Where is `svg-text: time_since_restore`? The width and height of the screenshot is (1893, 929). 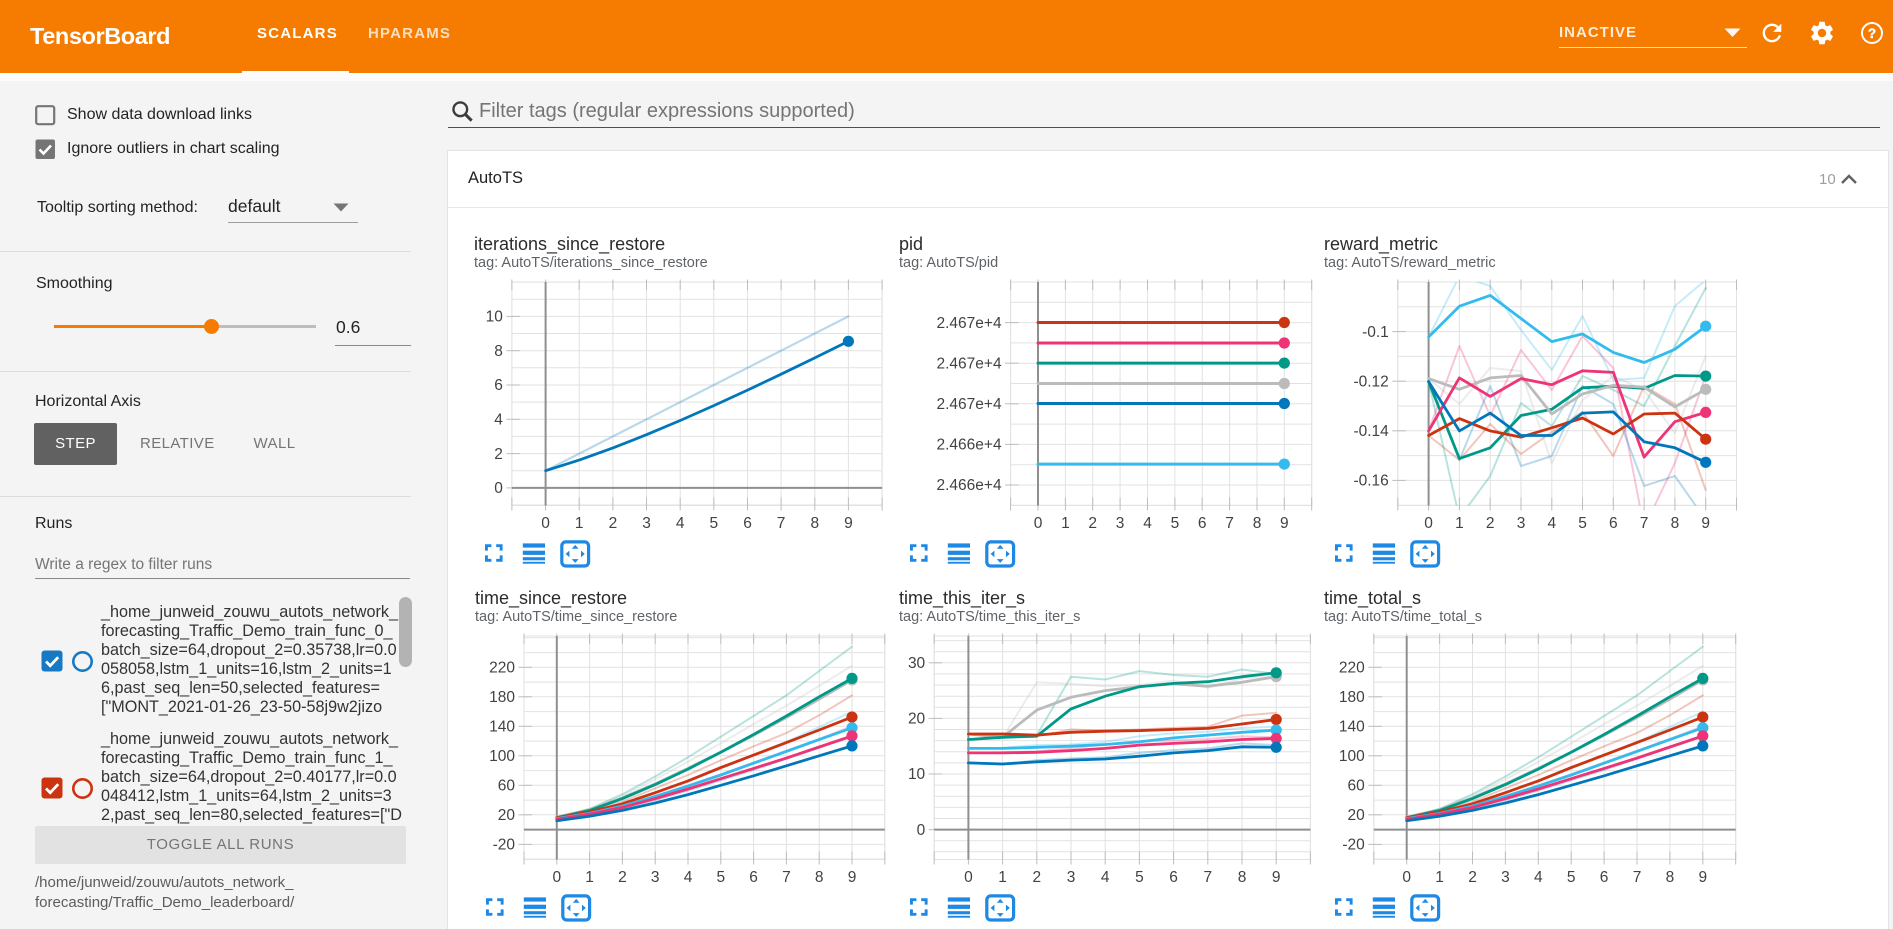 svg-text: time_since_restore is located at coordinates (551, 598).